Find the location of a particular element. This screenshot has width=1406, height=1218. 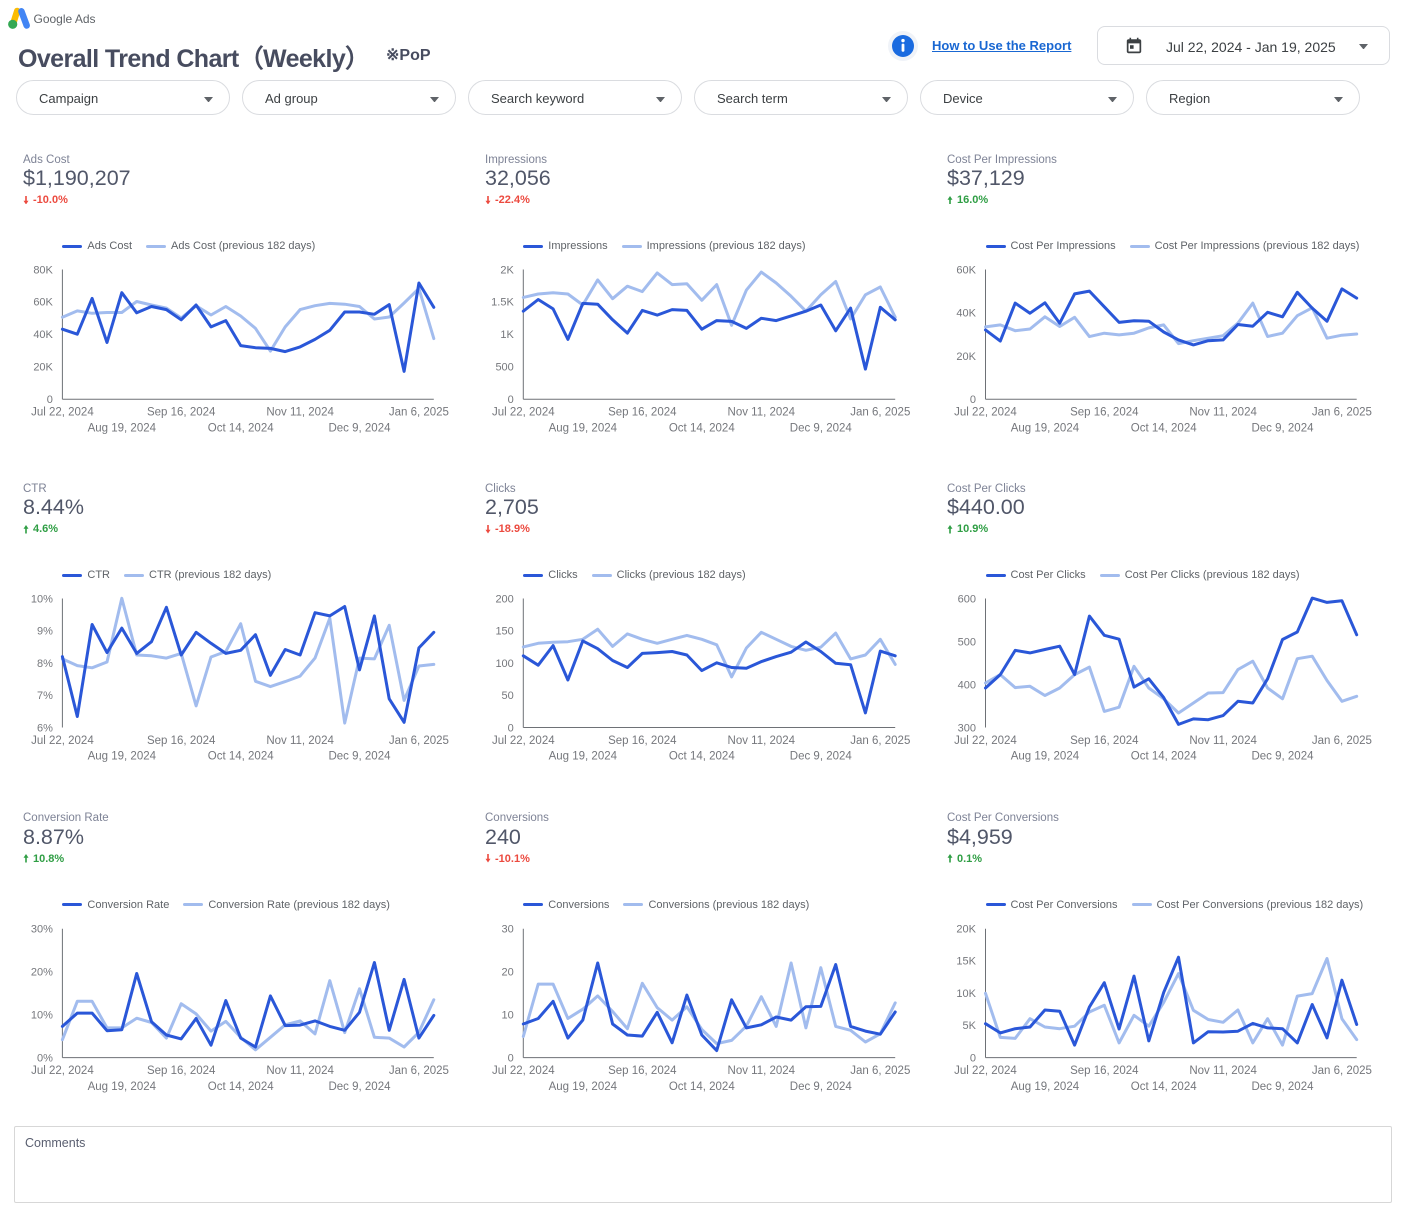

svg-text: 1K is located at coordinates (507, 335).